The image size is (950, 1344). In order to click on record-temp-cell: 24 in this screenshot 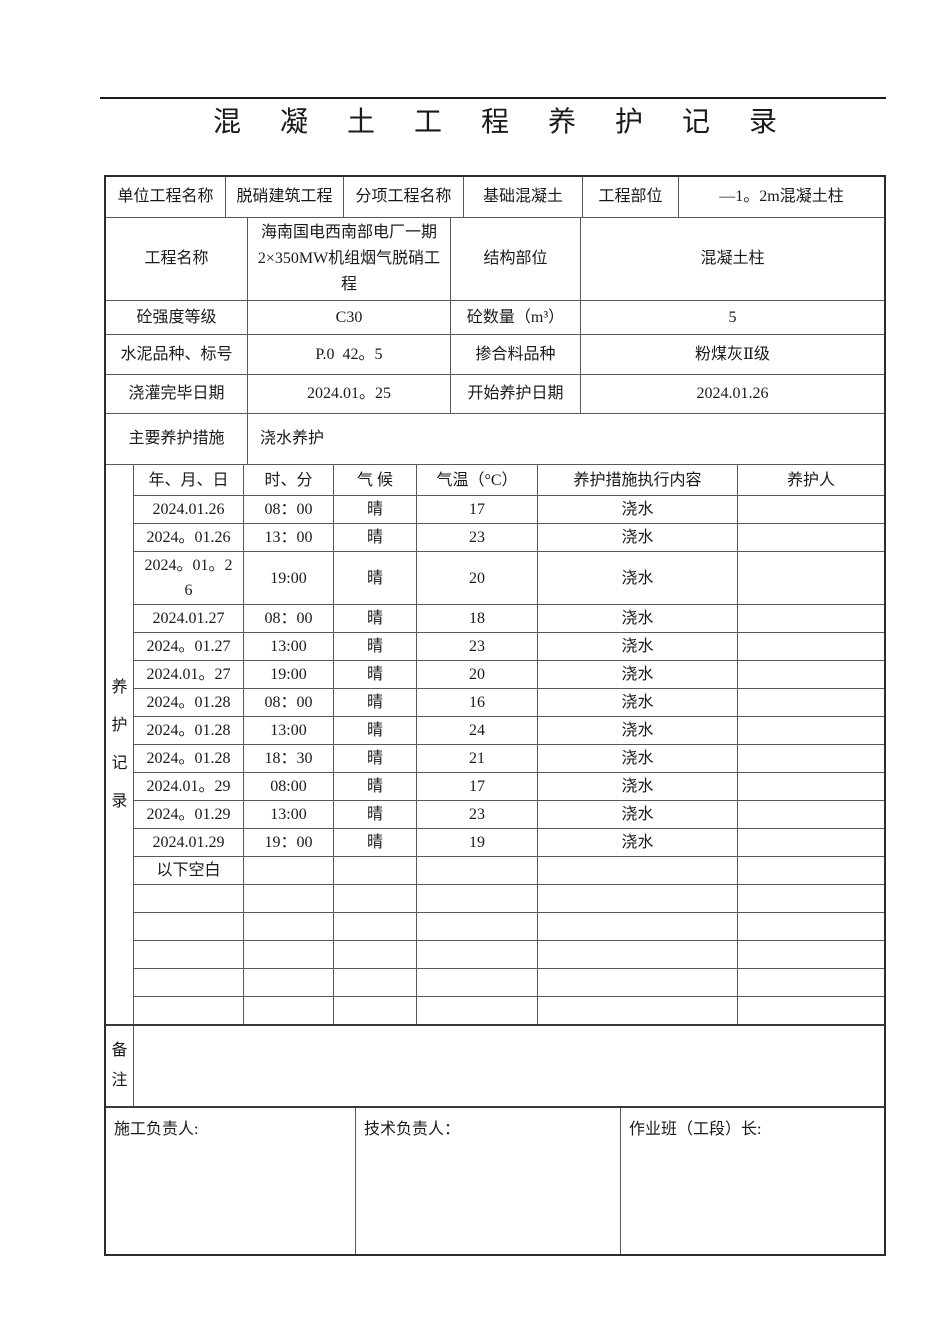, I will do `click(477, 730)`.